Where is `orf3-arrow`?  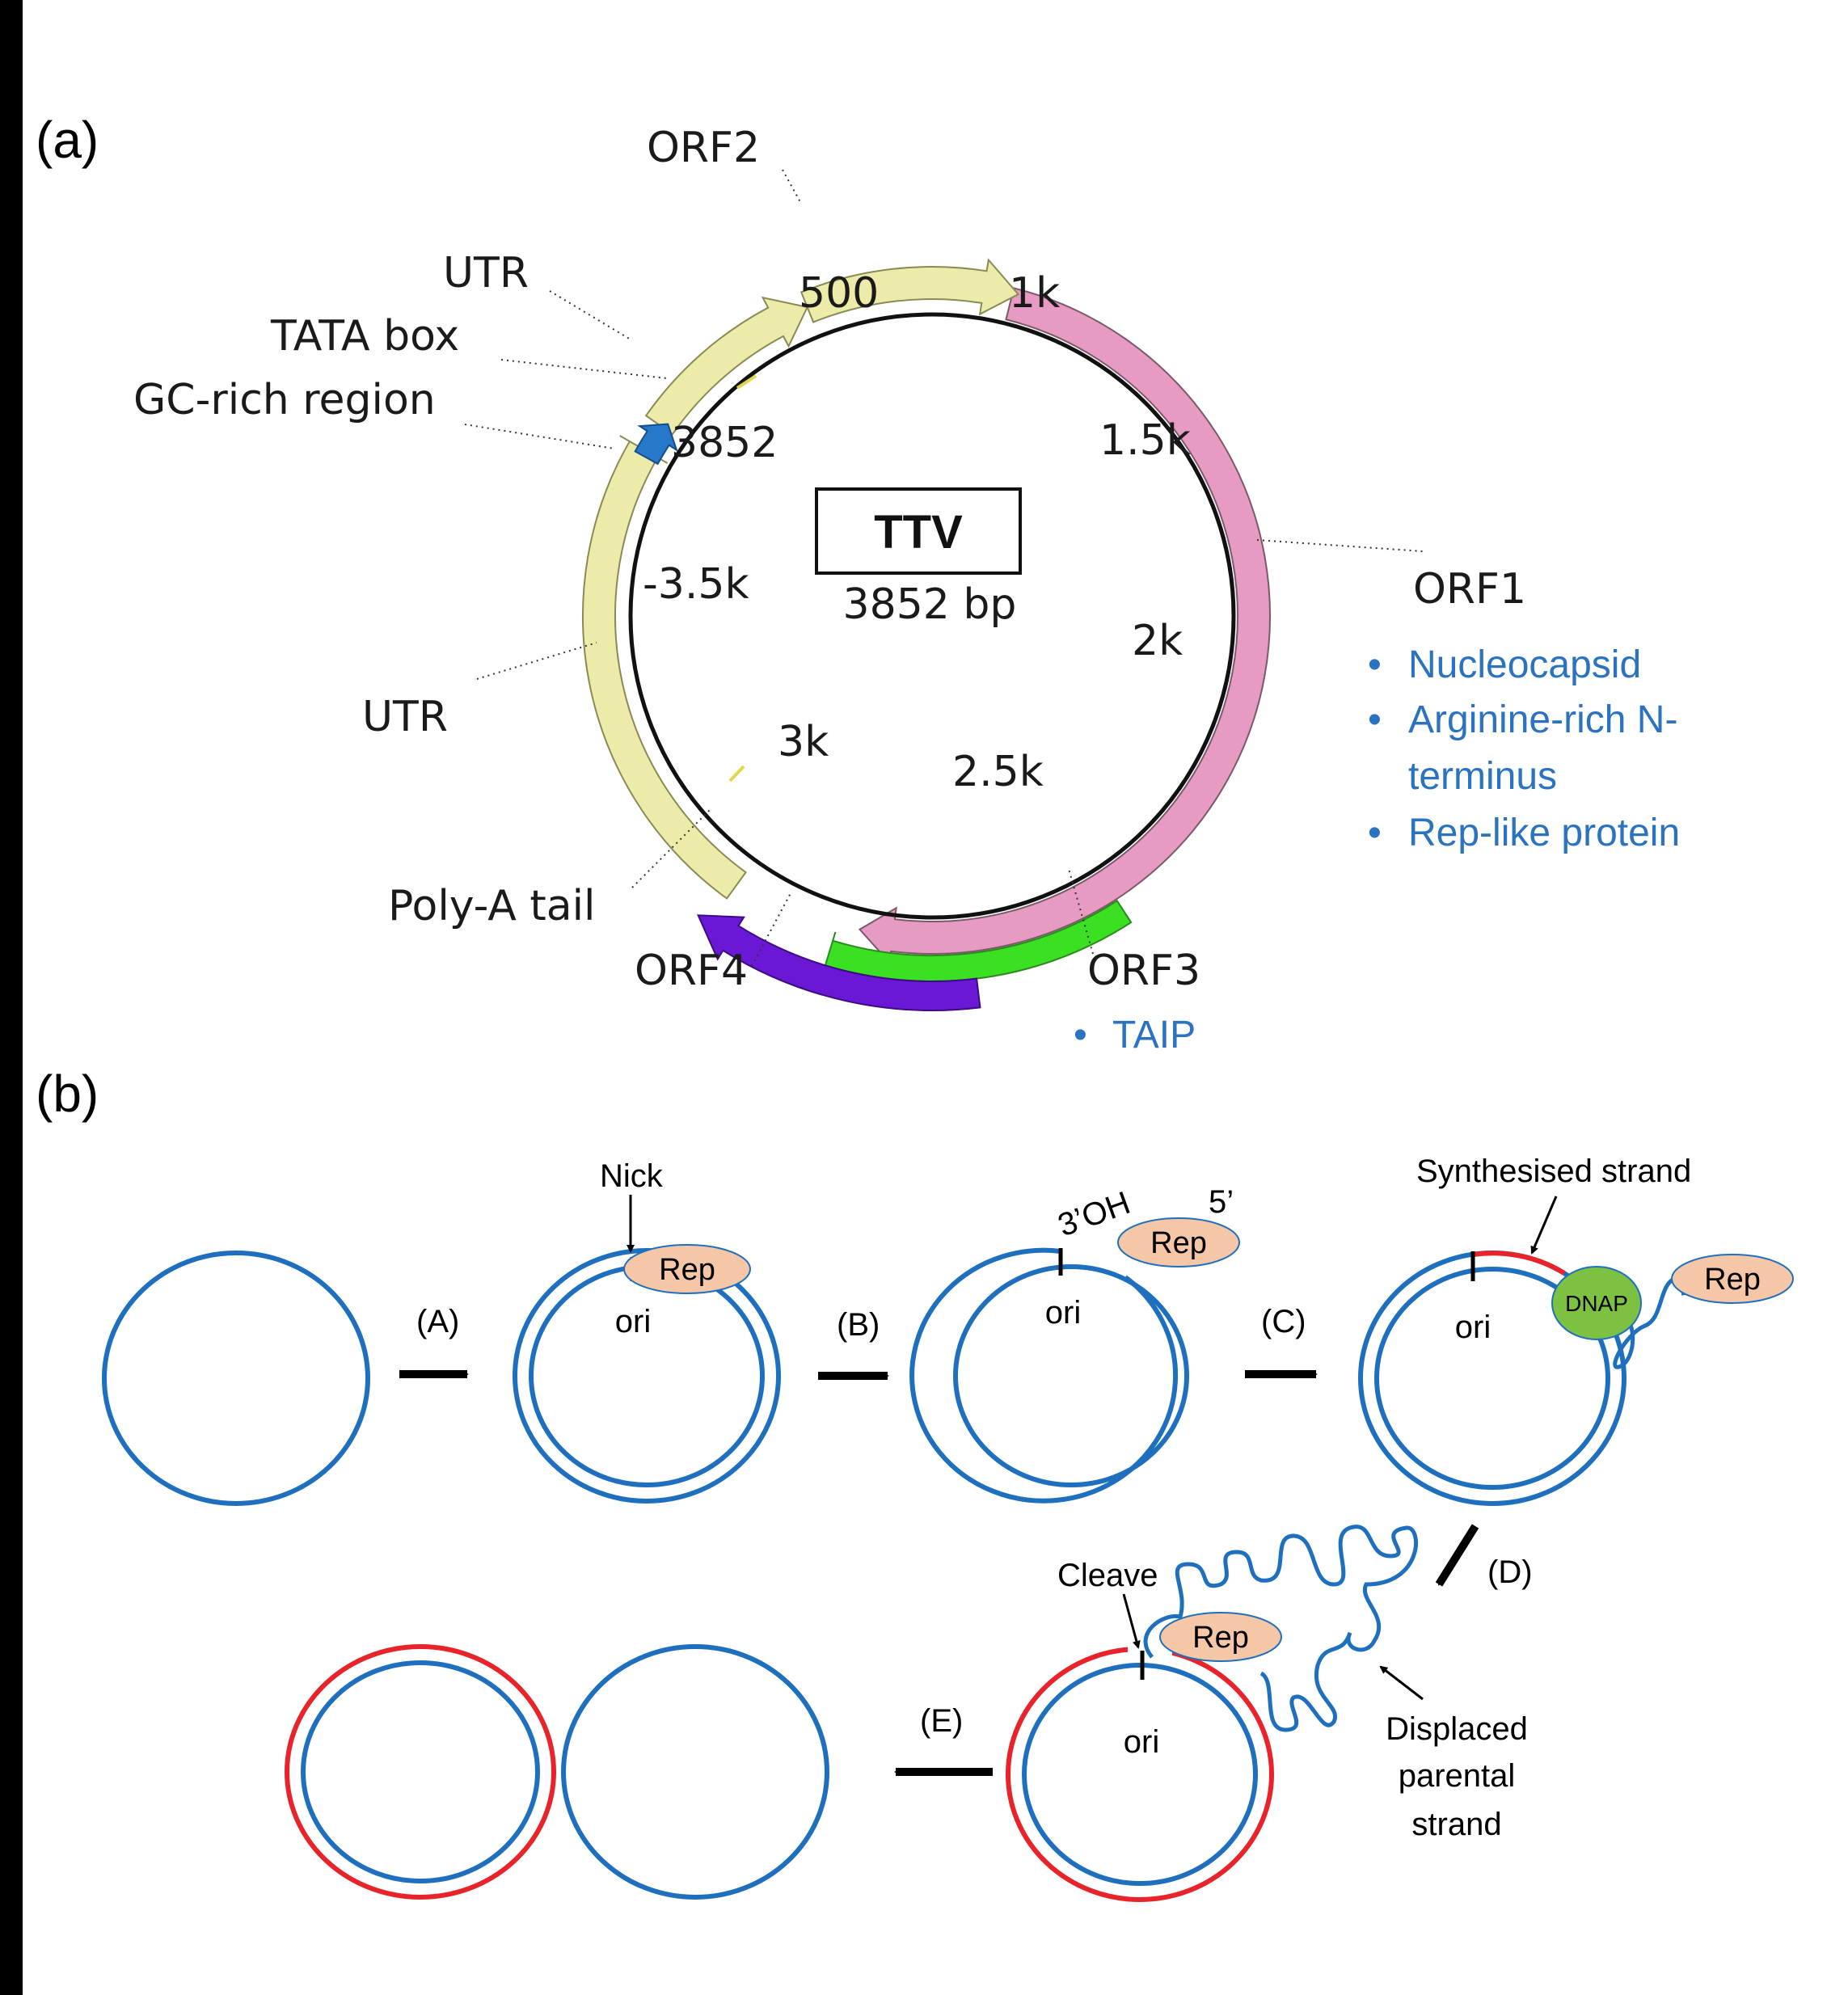 orf3-arrow is located at coordinates (977, 940).